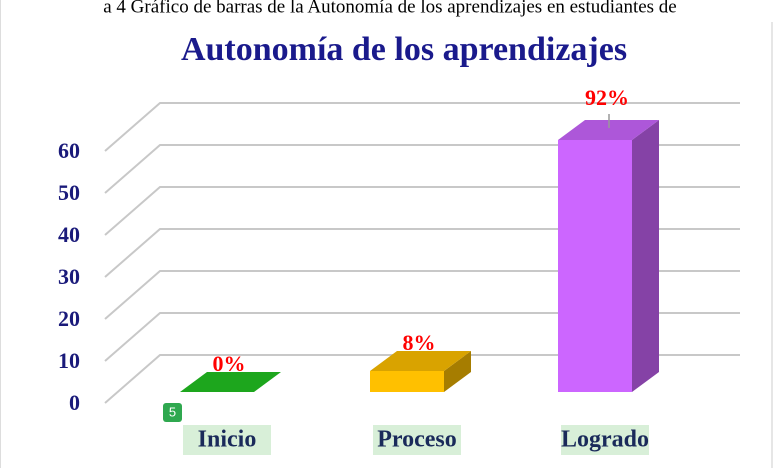  I want to click on badge: 5, so click(172, 411).